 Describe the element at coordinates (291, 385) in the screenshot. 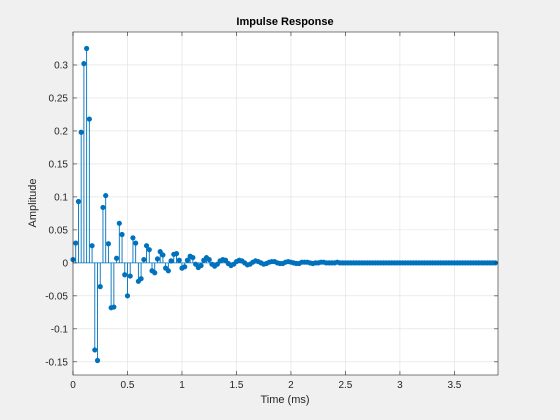

I see `x-tick-label: 2` at that location.